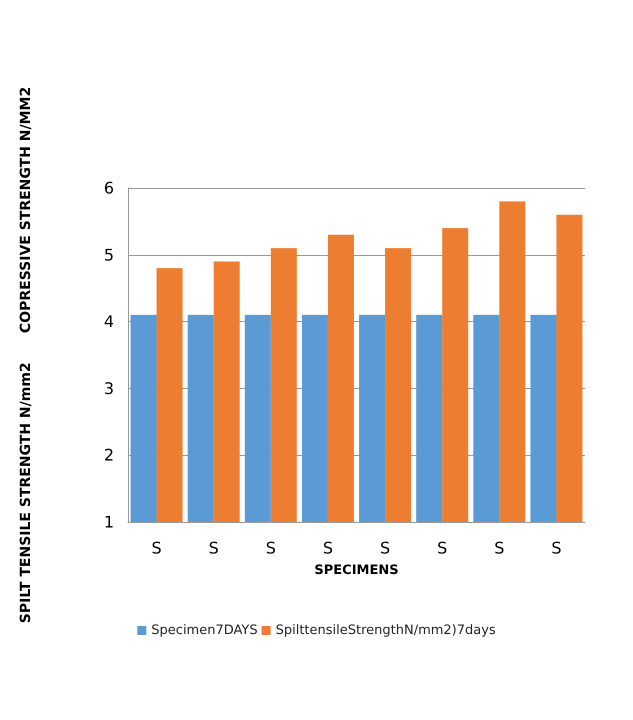  Describe the element at coordinates (109, 254) in the screenshot. I see `y-tick-label: 5` at that location.